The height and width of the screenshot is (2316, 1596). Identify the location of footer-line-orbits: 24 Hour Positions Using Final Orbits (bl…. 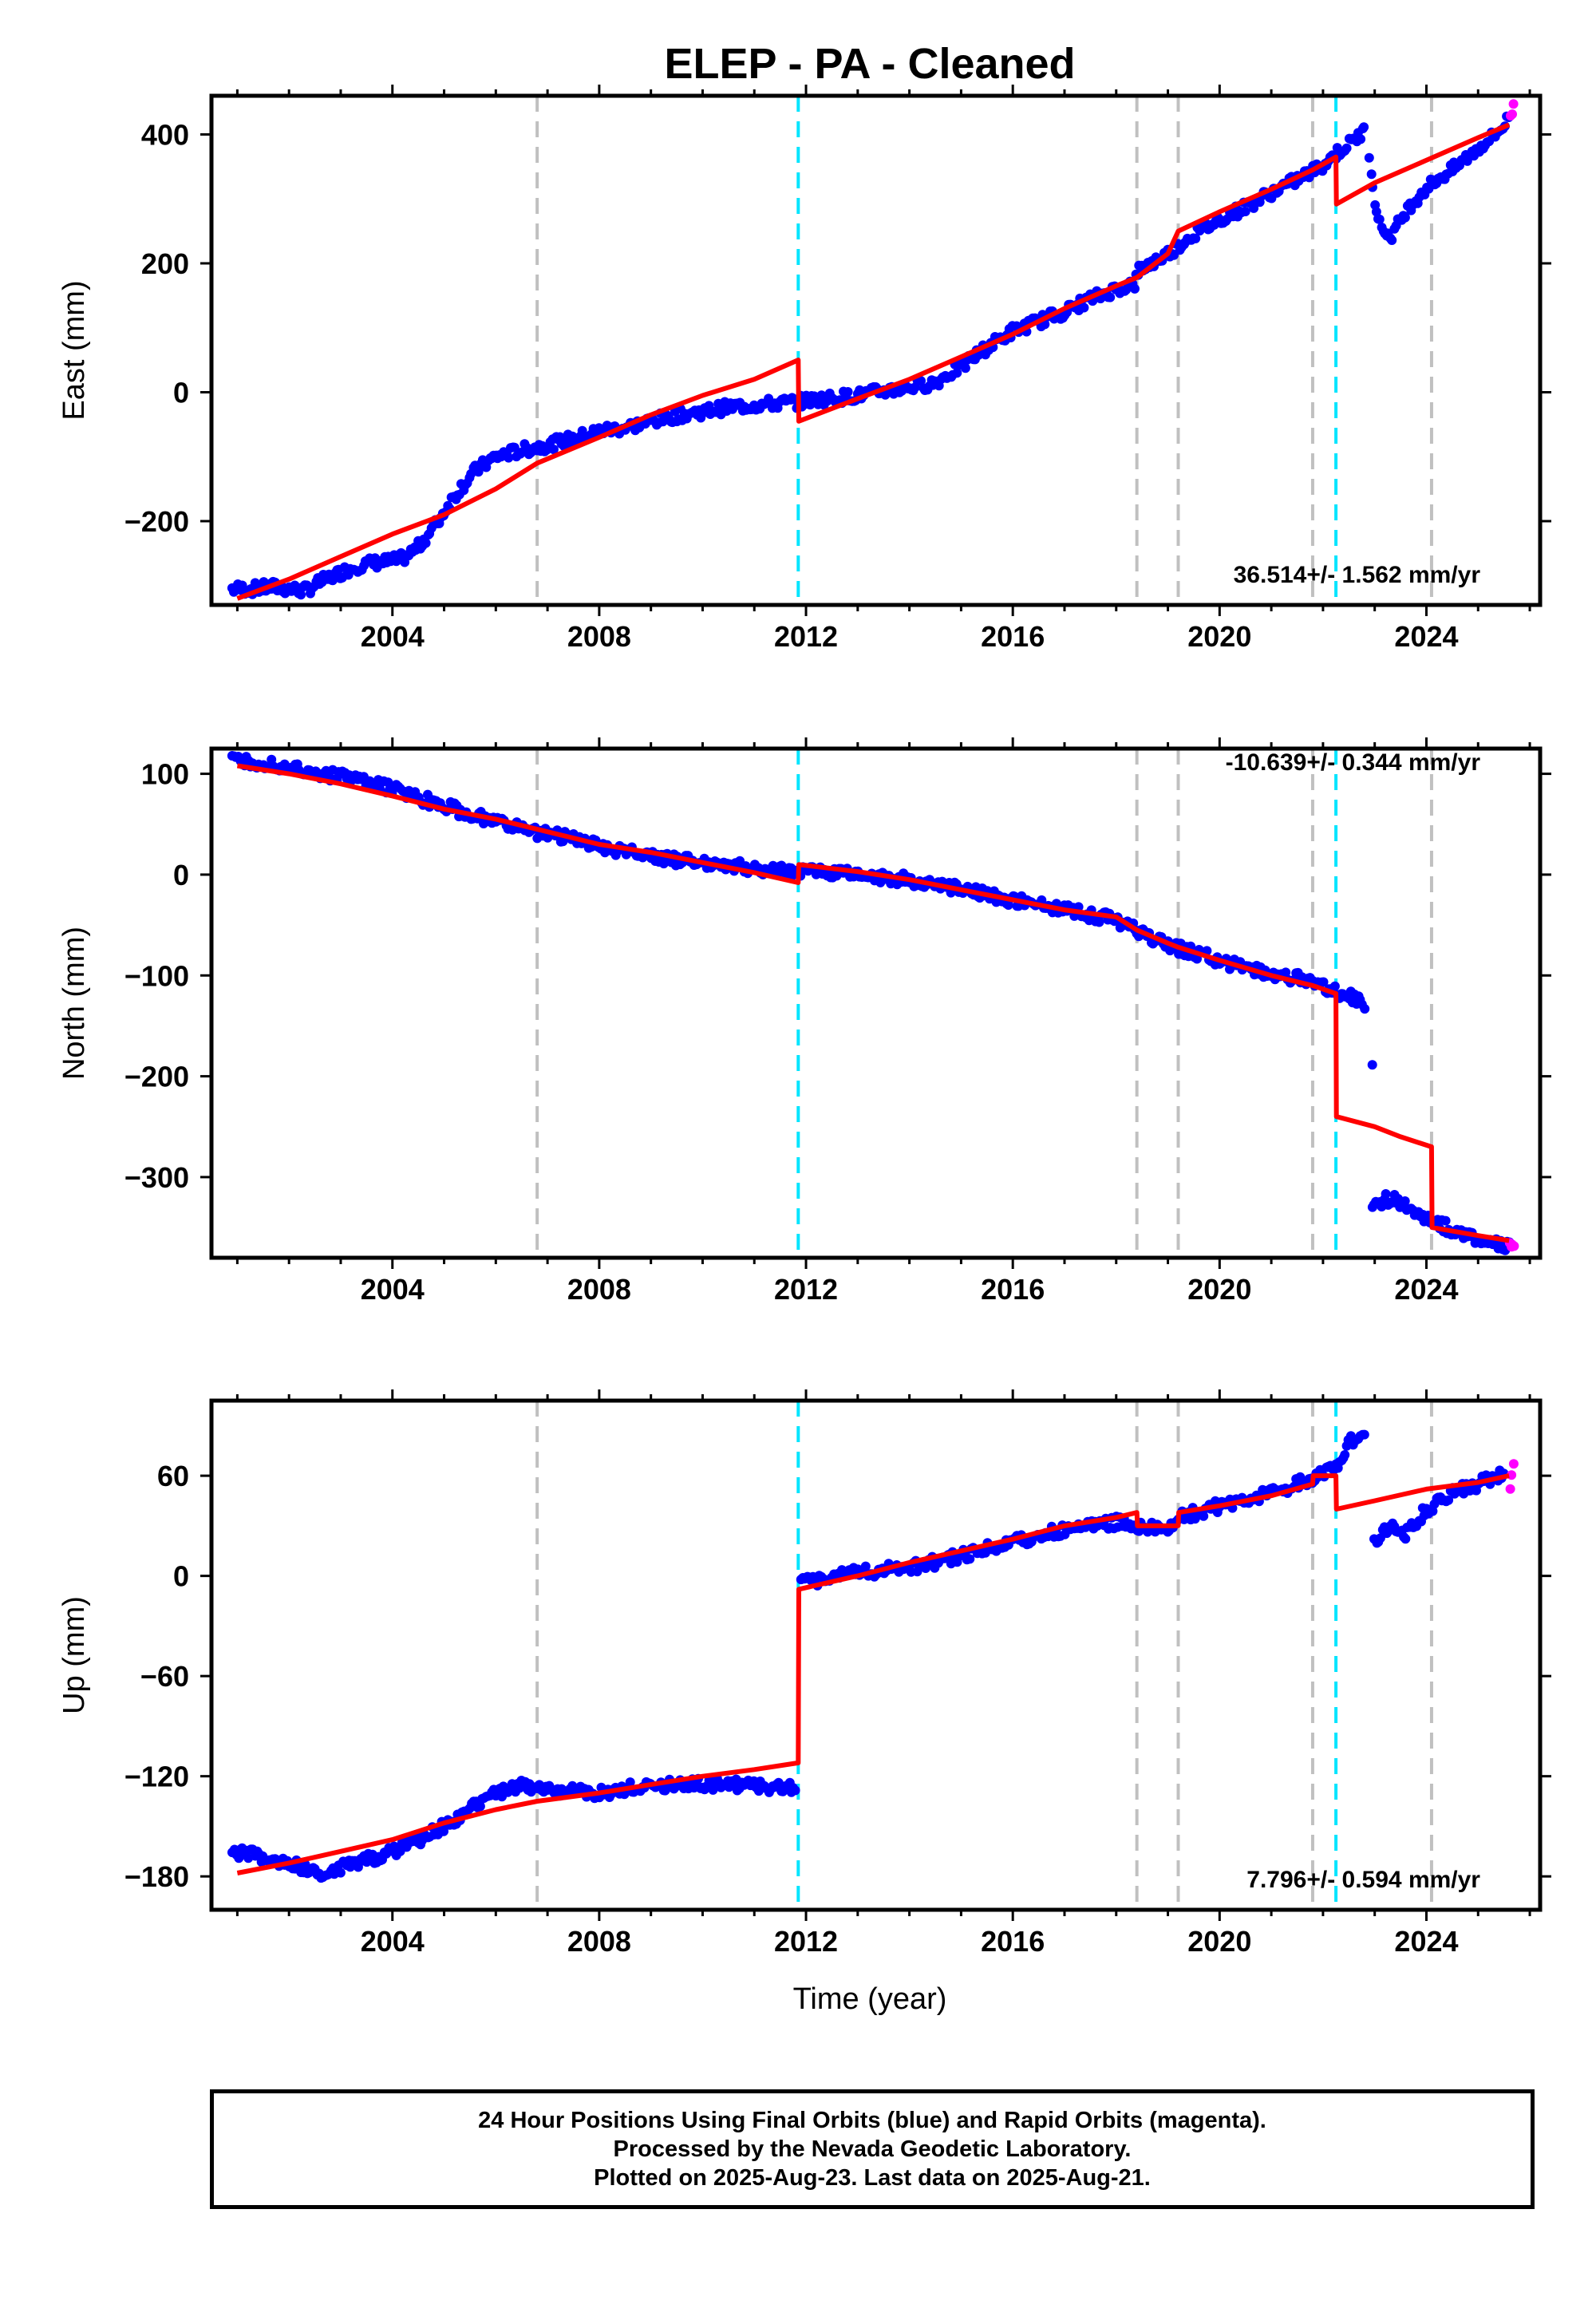
(872, 2120).